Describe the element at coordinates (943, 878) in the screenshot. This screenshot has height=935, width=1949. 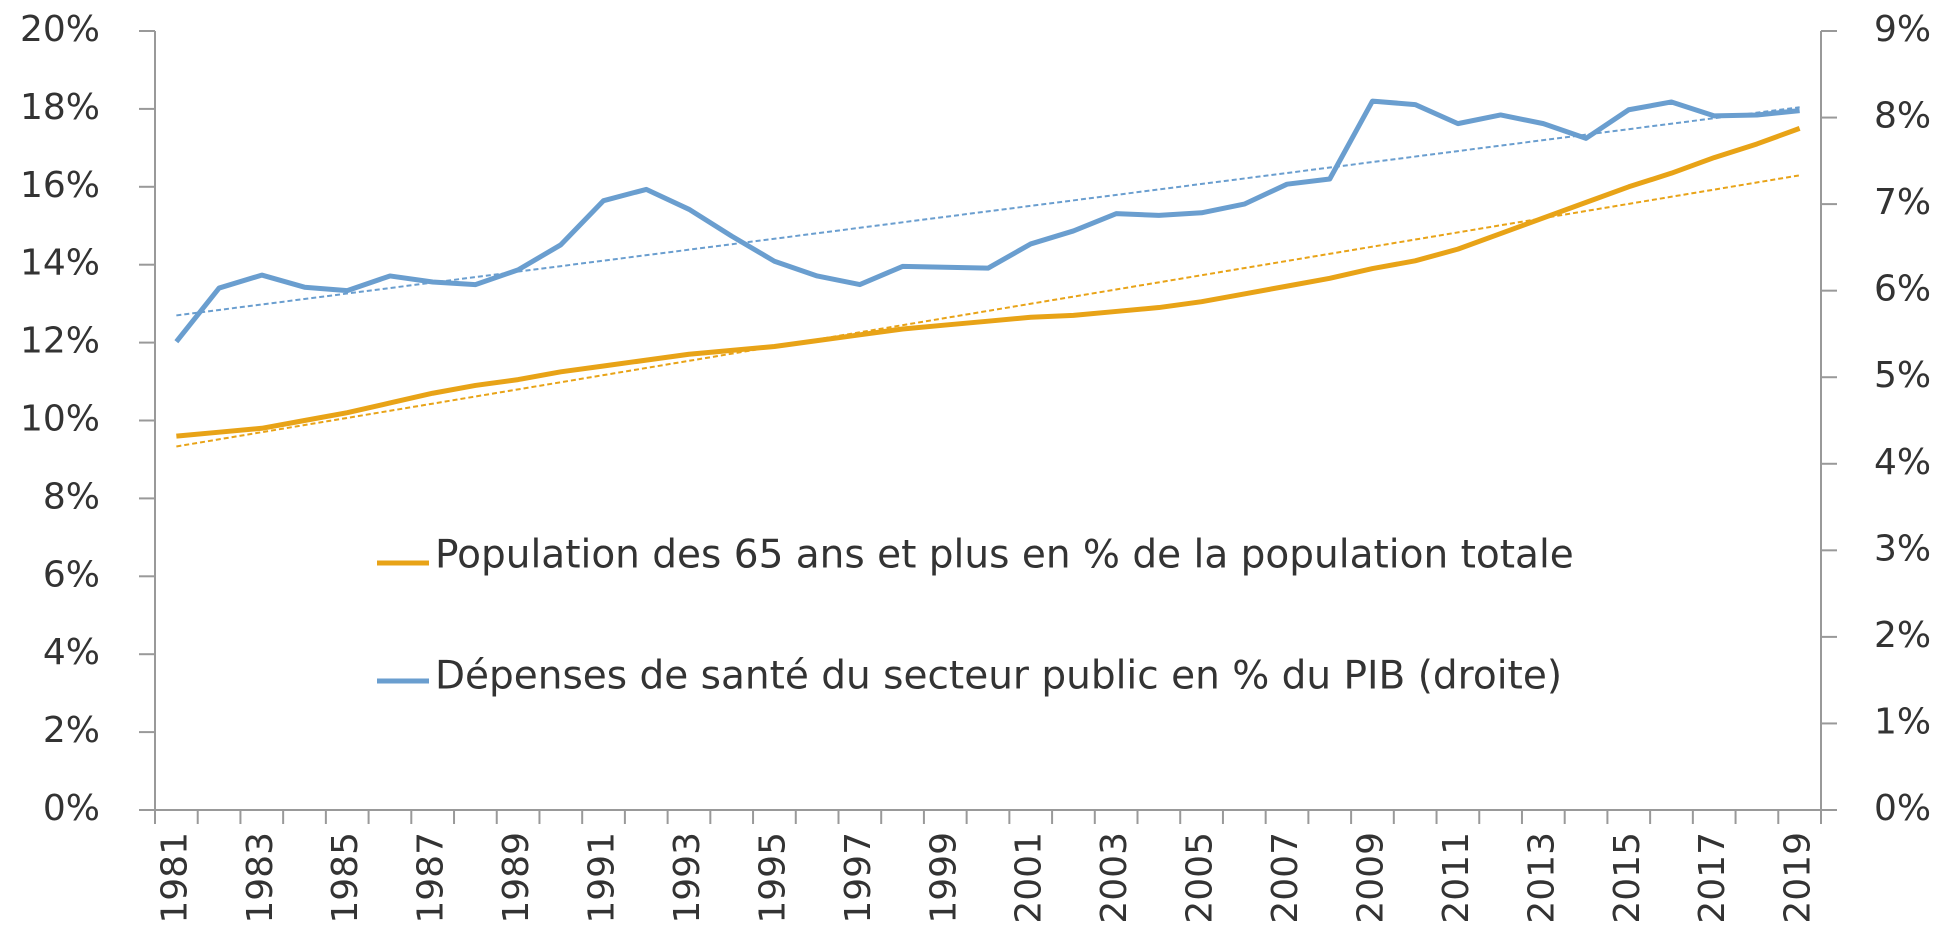
I see `x-tick-label: 1999` at that location.